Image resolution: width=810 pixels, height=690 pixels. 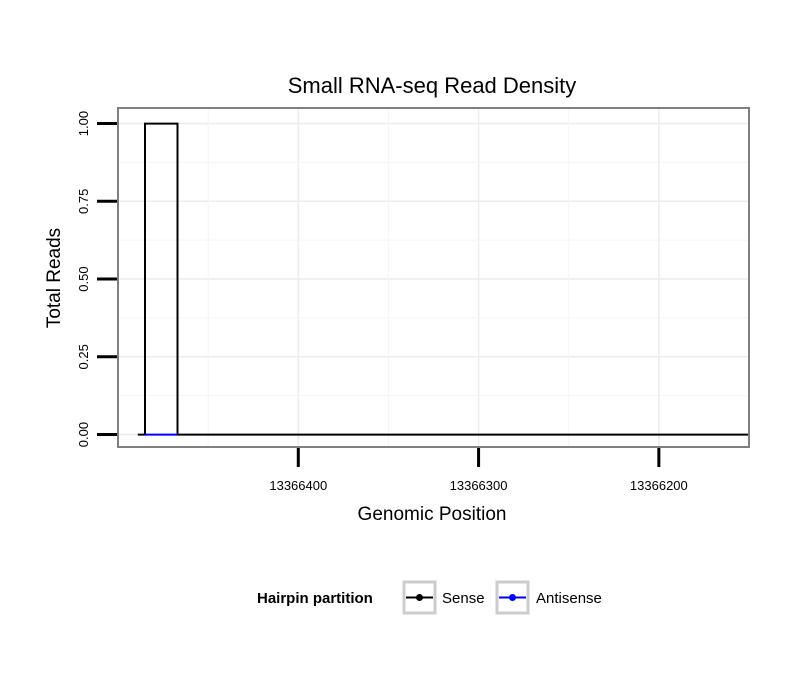 What do you see at coordinates (478, 470) in the screenshot?
I see `x-axis: 13366400 13366300 13366200` at bounding box center [478, 470].